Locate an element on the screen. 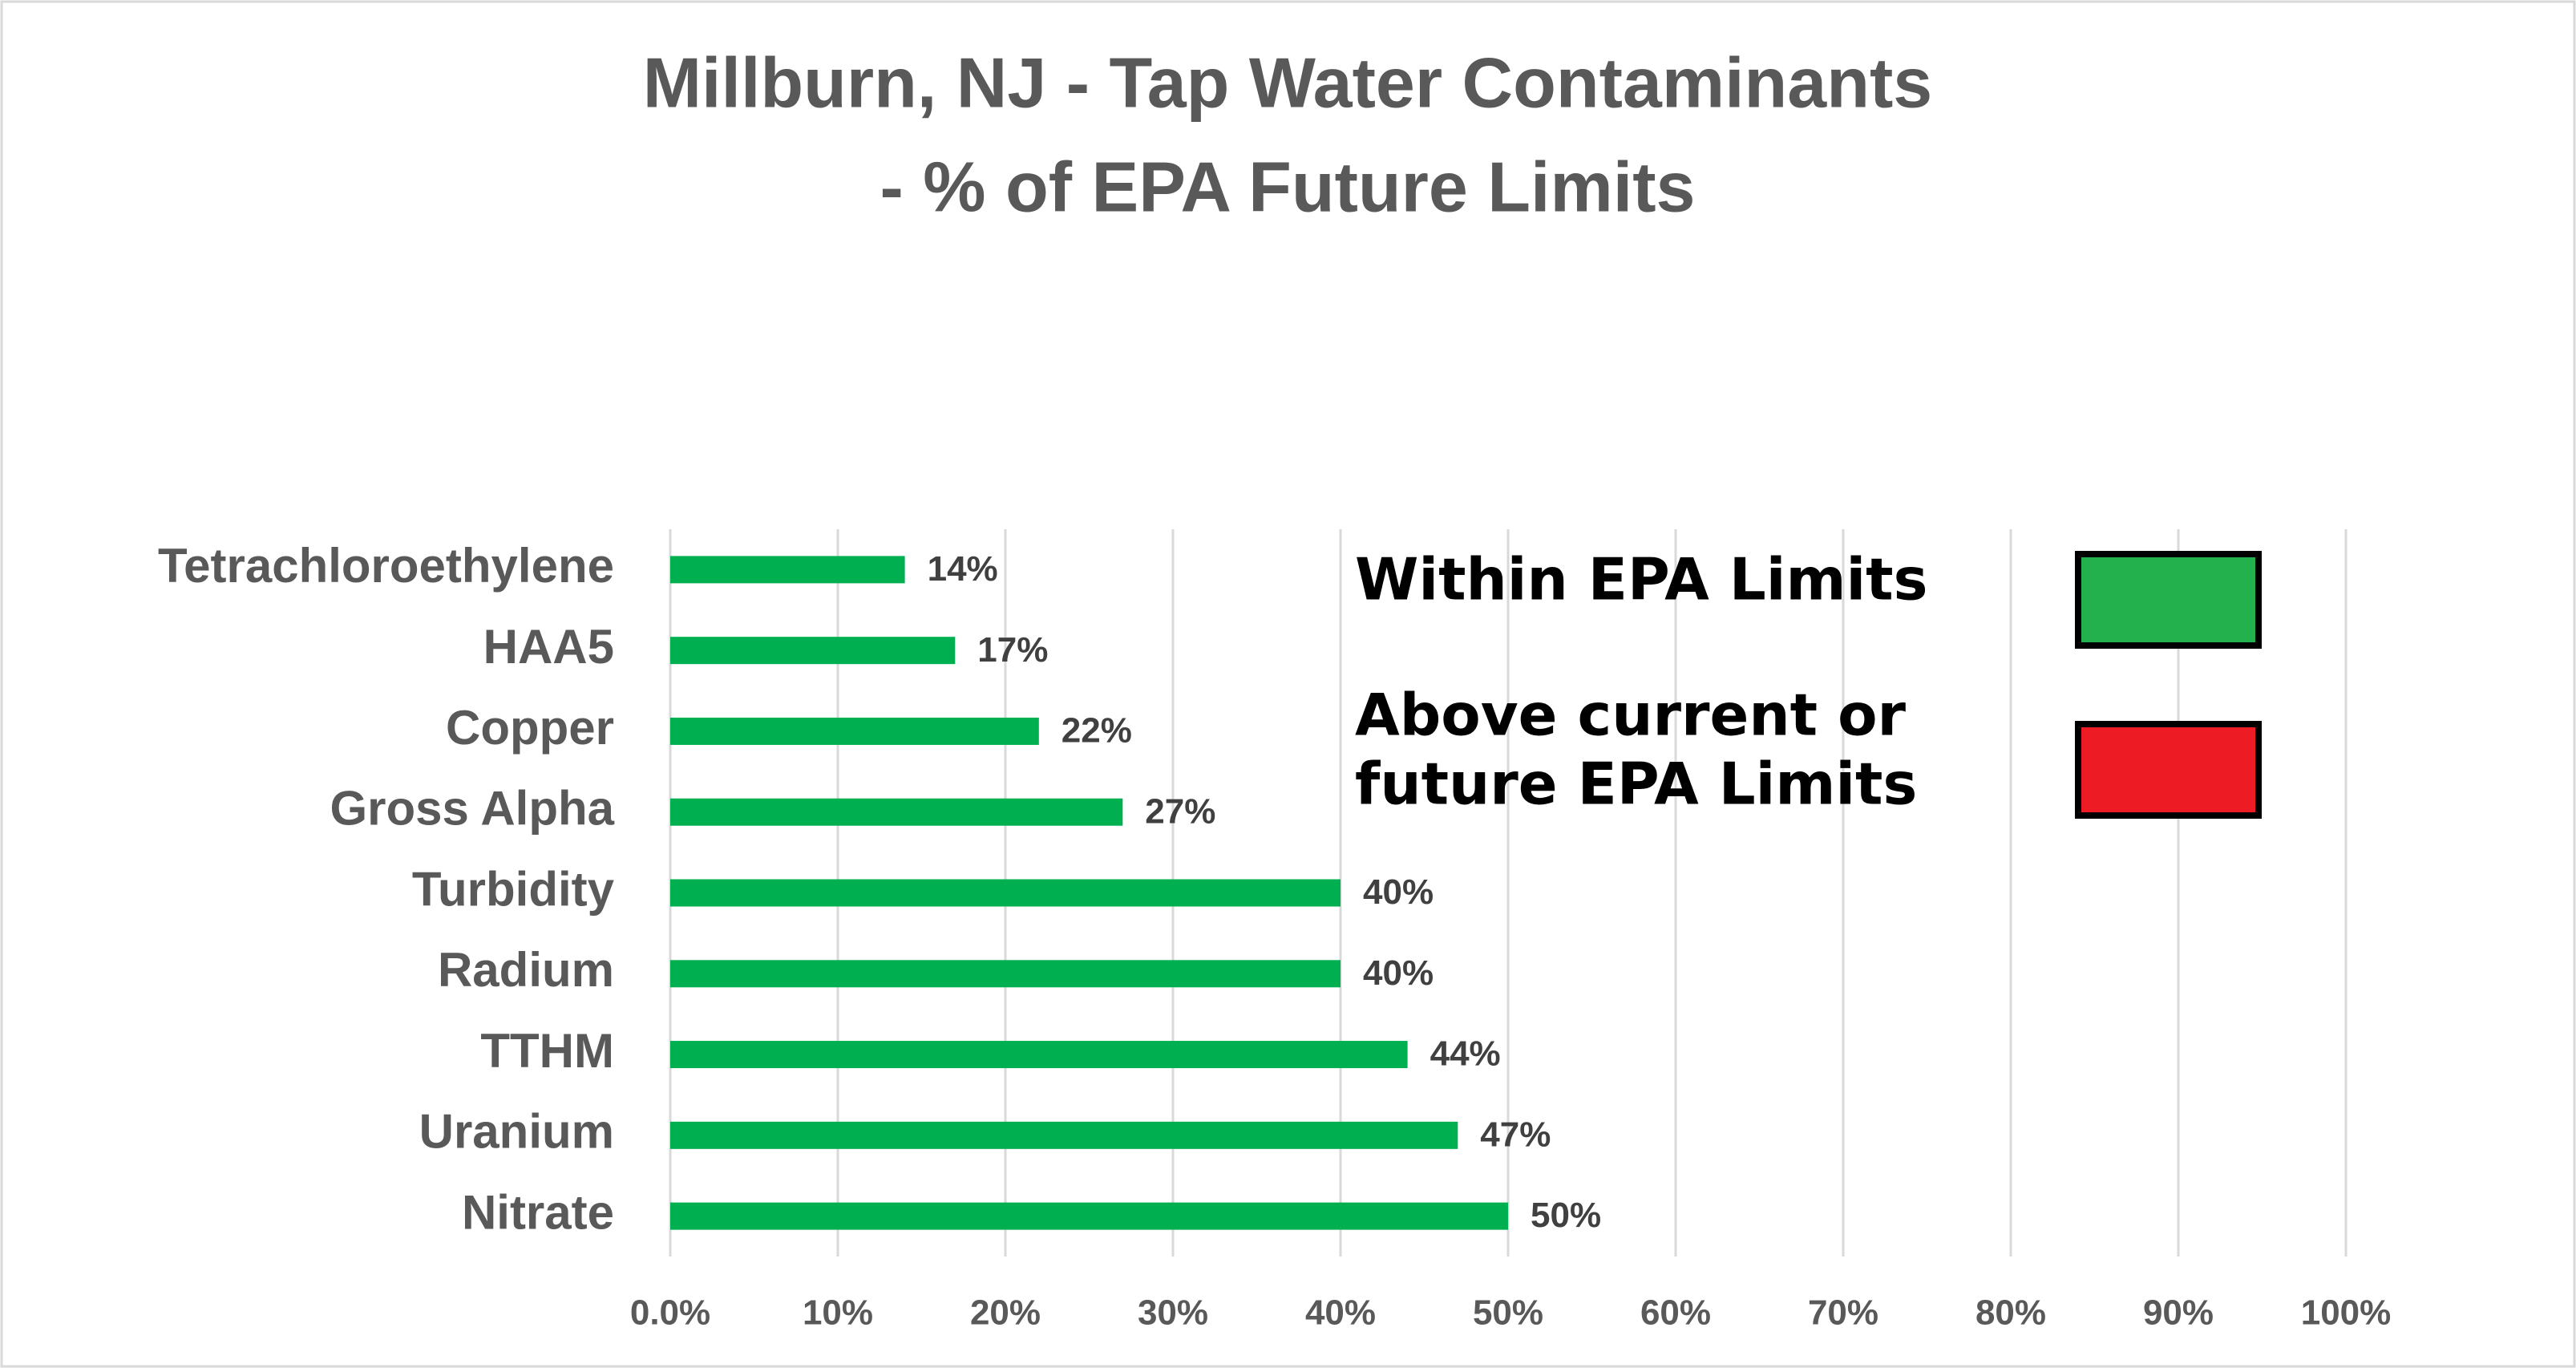  x-tick-label: 50% is located at coordinates (1508, 1313).